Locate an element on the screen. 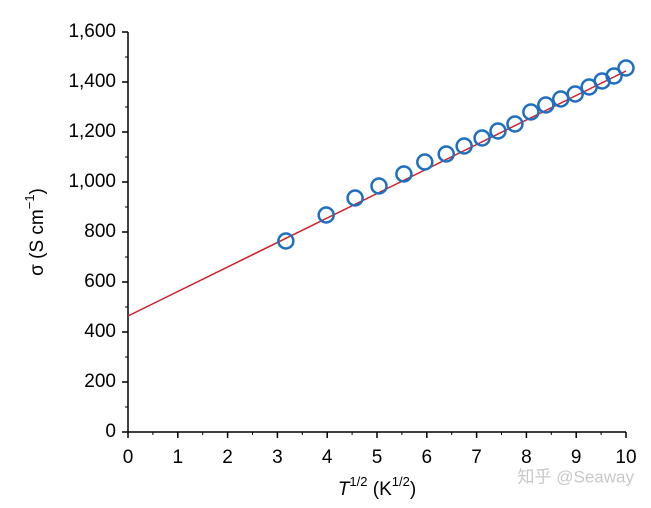  x-tick-label: 9 is located at coordinates (576, 457).